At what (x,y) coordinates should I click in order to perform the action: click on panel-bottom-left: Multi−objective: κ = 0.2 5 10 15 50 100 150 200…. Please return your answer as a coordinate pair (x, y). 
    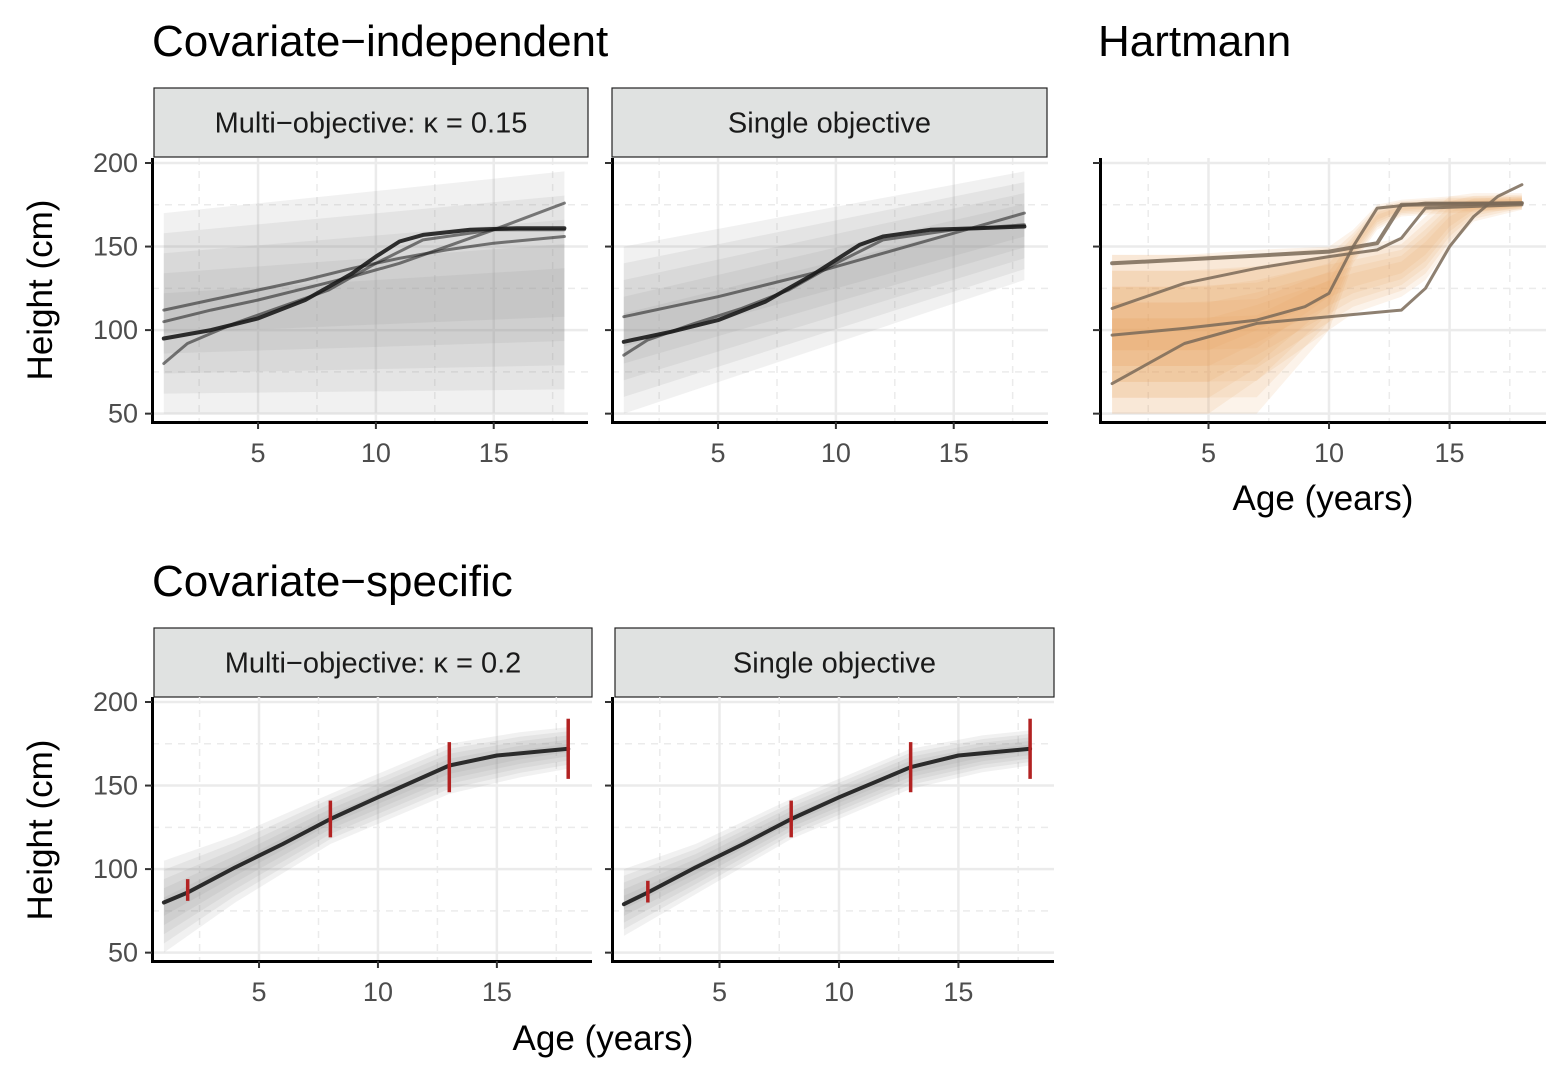
    Looking at the image, I should click on (307, 817).